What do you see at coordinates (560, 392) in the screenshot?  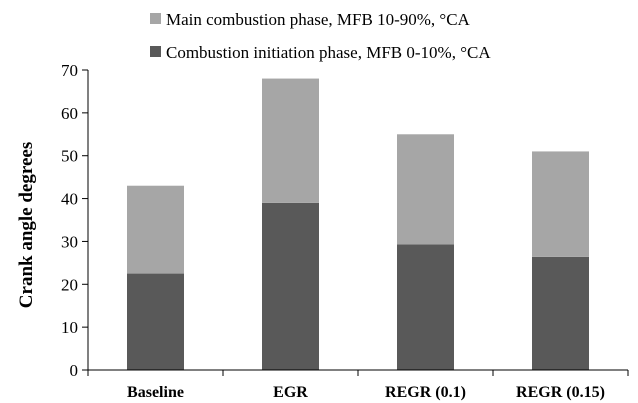 I see `x-tick-label: REGR (0.15)` at bounding box center [560, 392].